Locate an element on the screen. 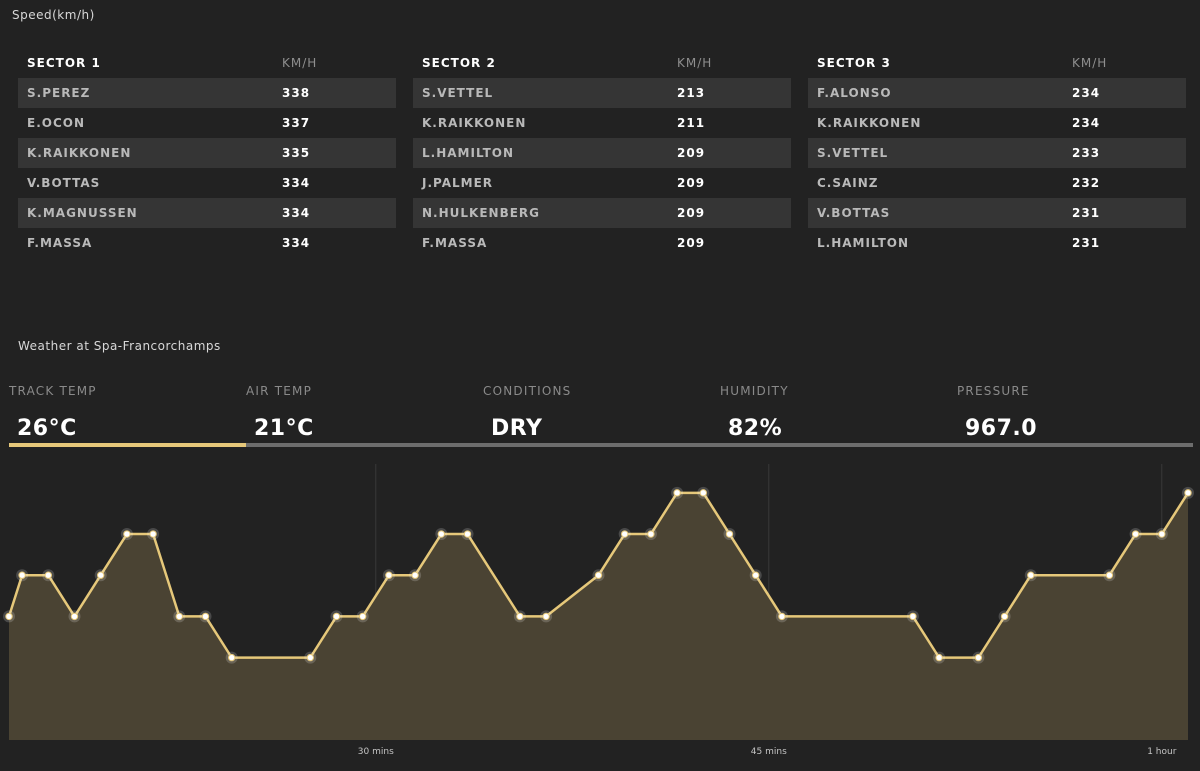  tab-air-temp-label: AIR TEMP is located at coordinates (279, 391).